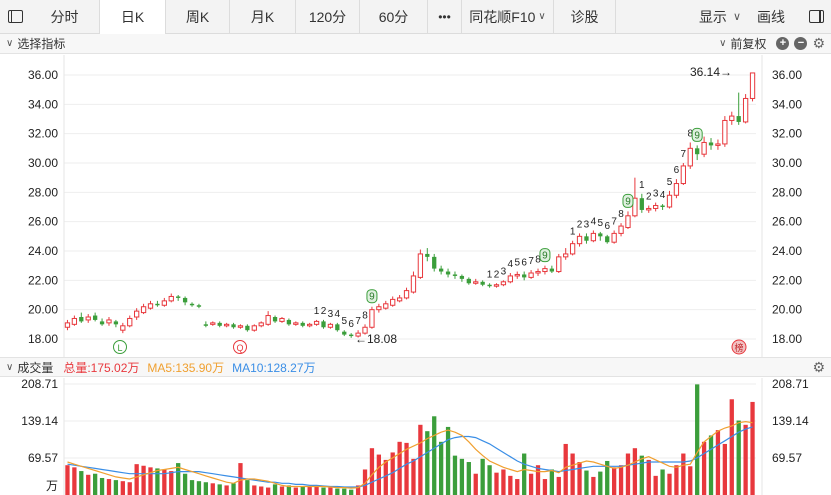 Image resolution: width=831 pixels, height=495 pixels. I want to click on draw-line-button: 画线, so click(771, 16).